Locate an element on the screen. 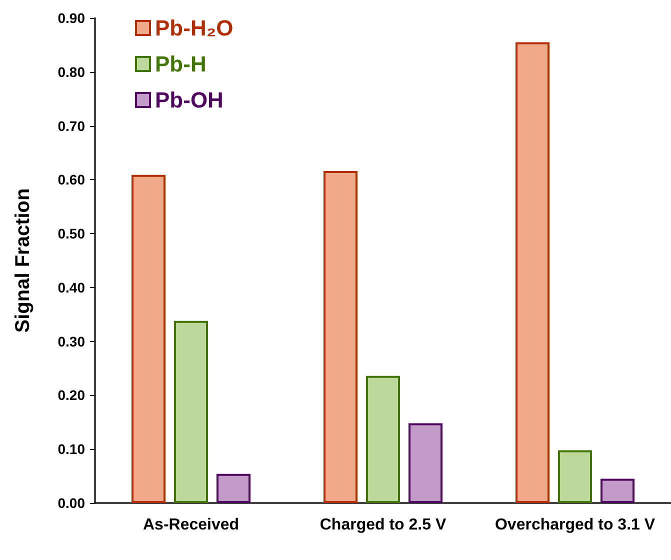 The height and width of the screenshot is (560, 671). y-tick-label: 0.40 is located at coordinates (72, 287).